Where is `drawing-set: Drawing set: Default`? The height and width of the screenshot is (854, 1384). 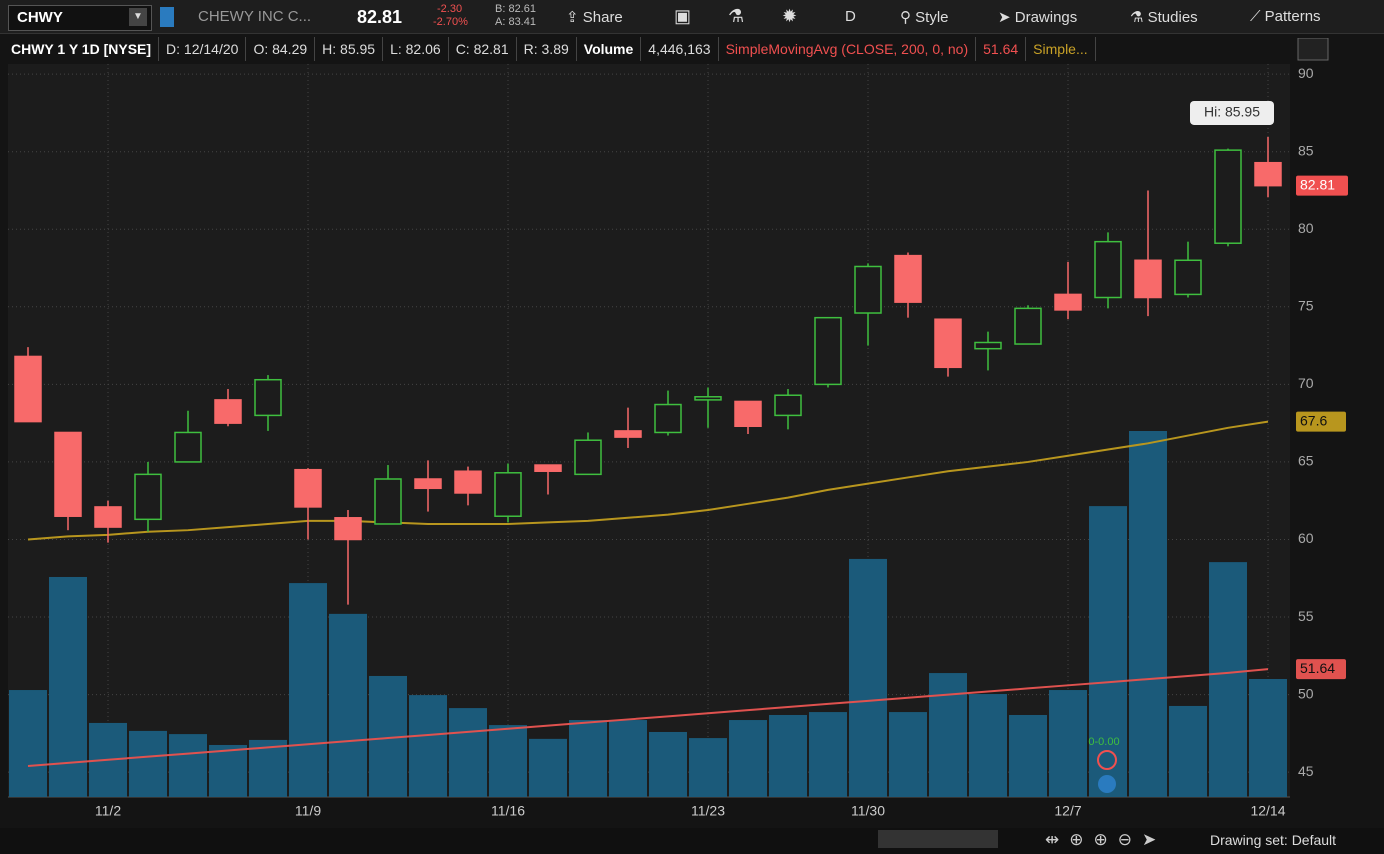 drawing-set: Drawing set: Default is located at coordinates (1273, 840).